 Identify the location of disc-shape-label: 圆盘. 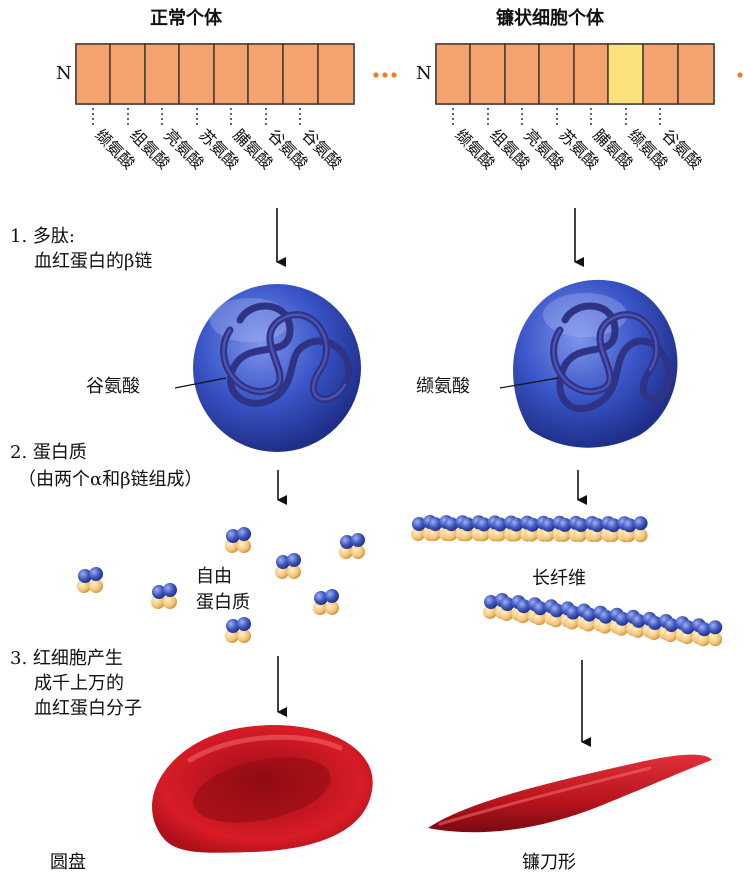
(68, 862).